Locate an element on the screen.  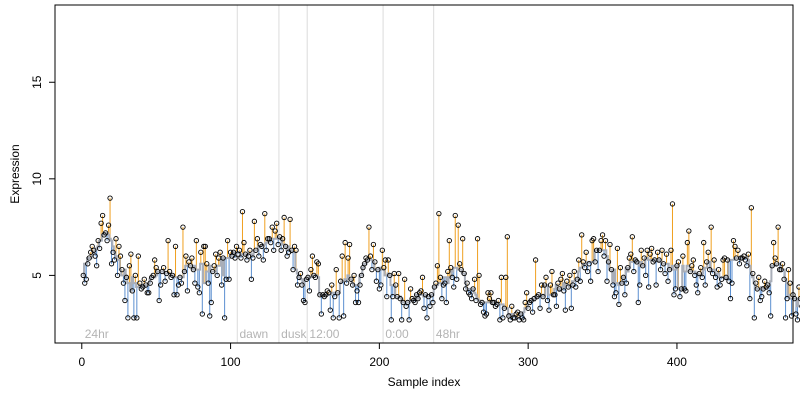
y-tick-label: 15 is located at coordinates (37, 82).